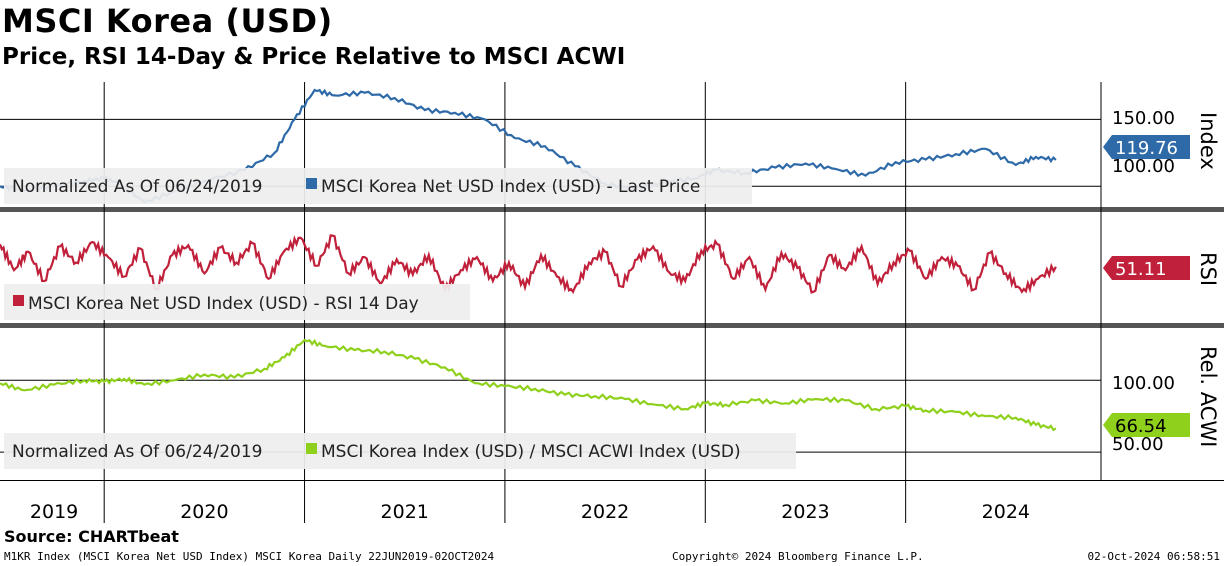 Image resolution: width=1224 pixels, height=566 pixels. I want to click on relative-legend-note: Normalized As Of 06/24/2019, so click(137, 452).